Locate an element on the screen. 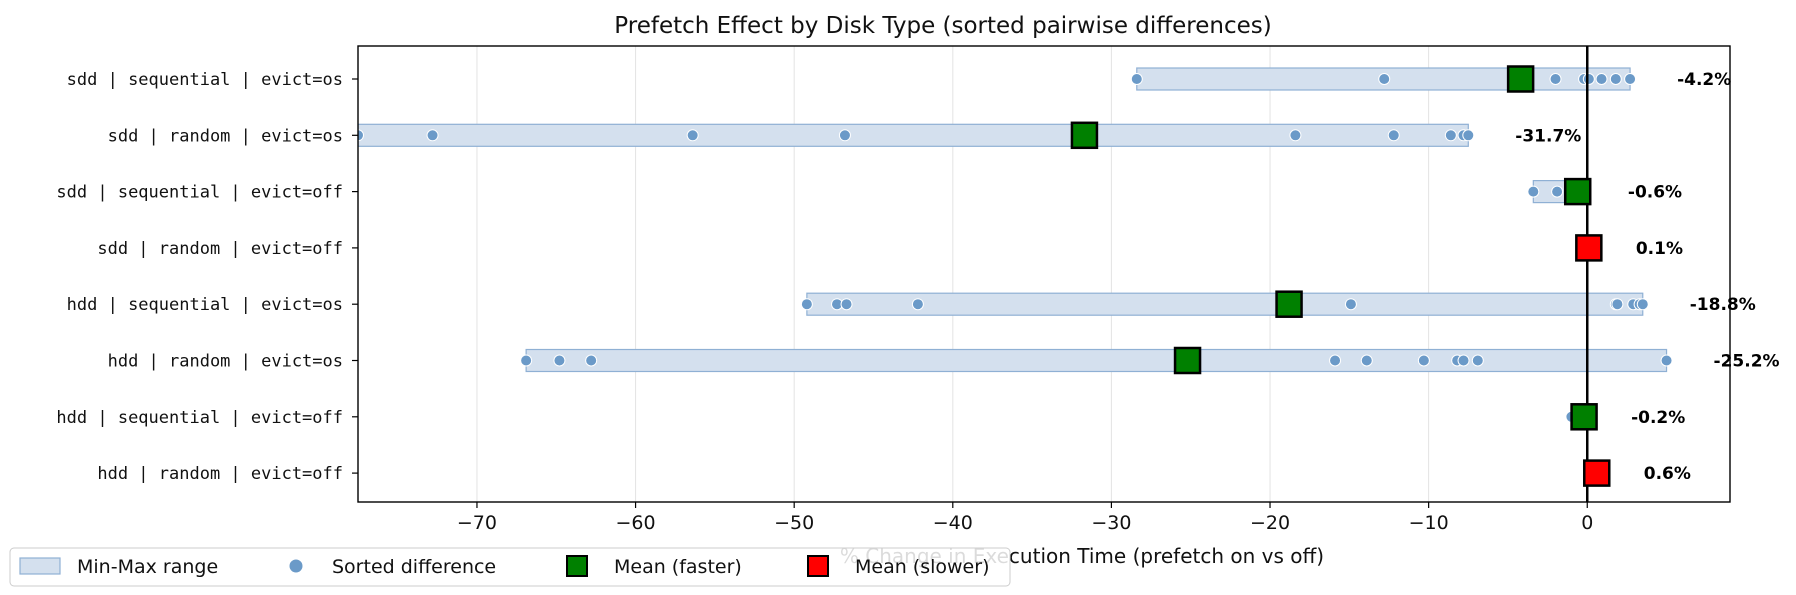 The height and width of the screenshot is (595, 1796). mean-value-label: -25.2% is located at coordinates (1747, 362).